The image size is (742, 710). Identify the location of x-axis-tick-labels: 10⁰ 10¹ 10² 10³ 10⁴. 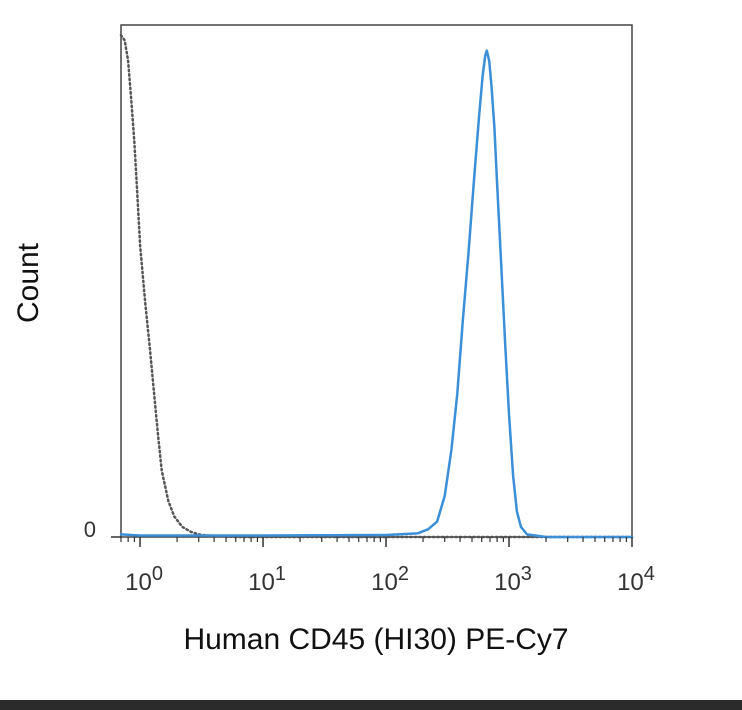
(390, 579).